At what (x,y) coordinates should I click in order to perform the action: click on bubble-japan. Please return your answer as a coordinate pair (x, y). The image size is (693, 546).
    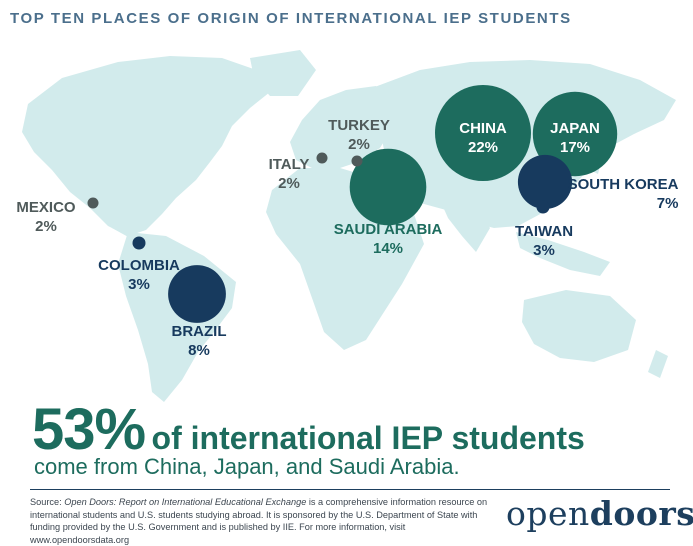
    Looking at the image, I should click on (575, 134).